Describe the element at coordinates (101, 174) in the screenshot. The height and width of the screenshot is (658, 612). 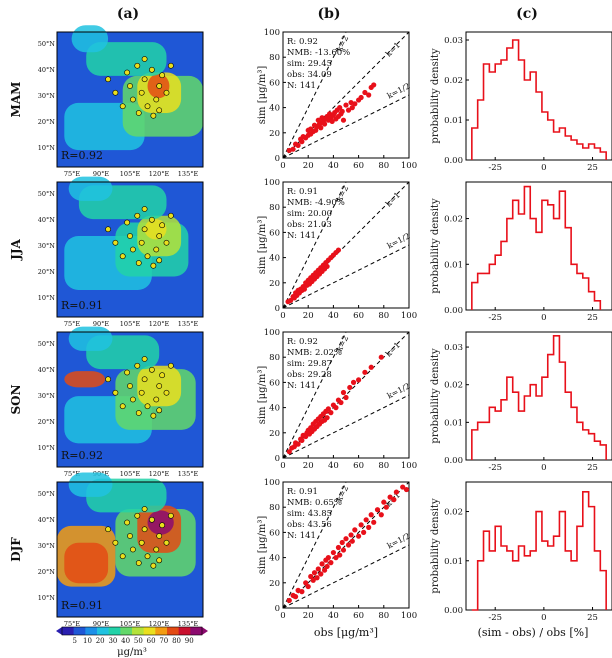
I see `map-lon-tick: 90°E` at that location.